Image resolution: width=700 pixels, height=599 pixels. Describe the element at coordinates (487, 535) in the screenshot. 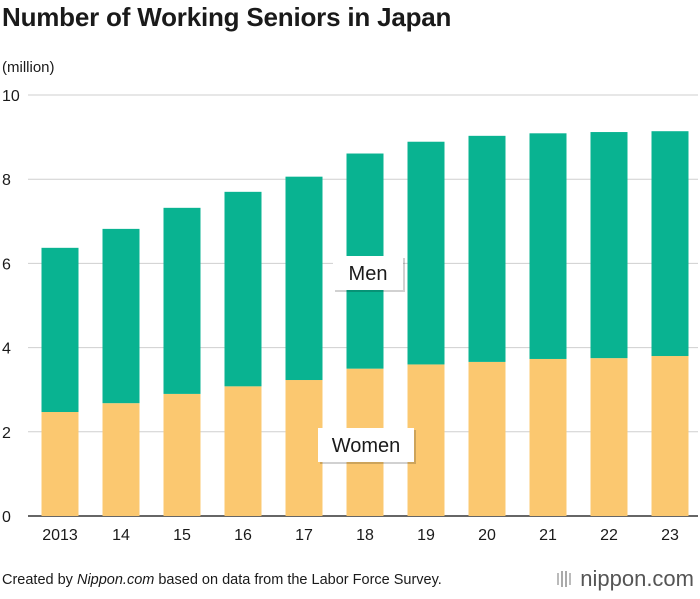

I see `x-tick-label: 20` at that location.